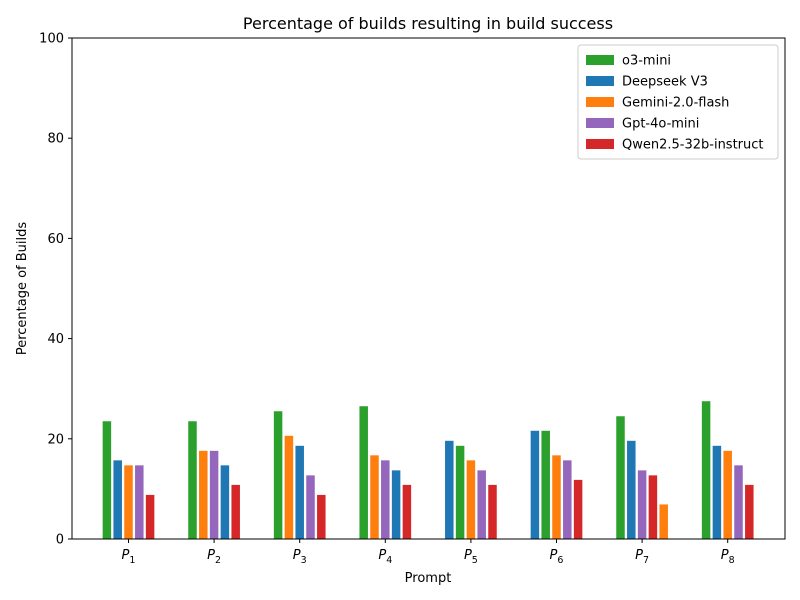 The width and height of the screenshot is (800, 600). Describe the element at coordinates (749, 511) in the screenshot. I see `bar-8-qwen2-5-32b-instruct` at that location.